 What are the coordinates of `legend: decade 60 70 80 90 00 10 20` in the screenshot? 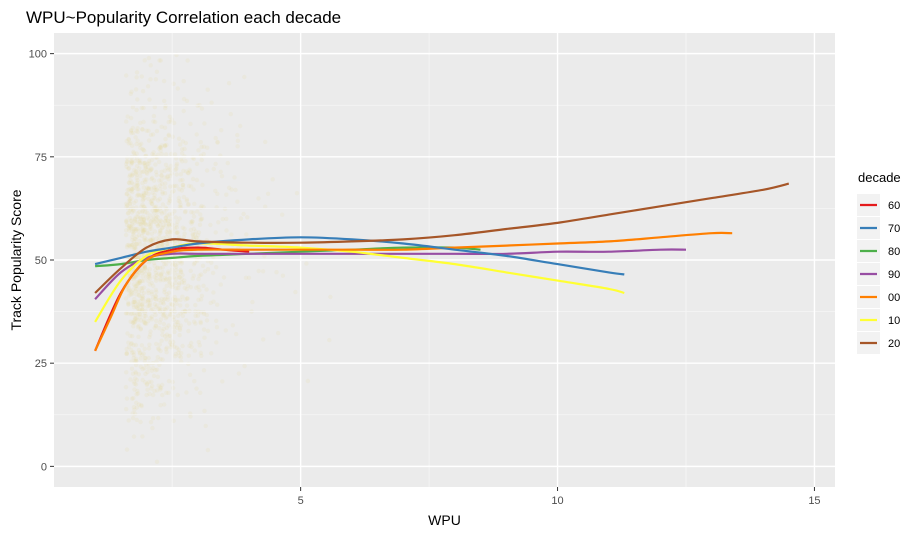 It's located at (879, 262).